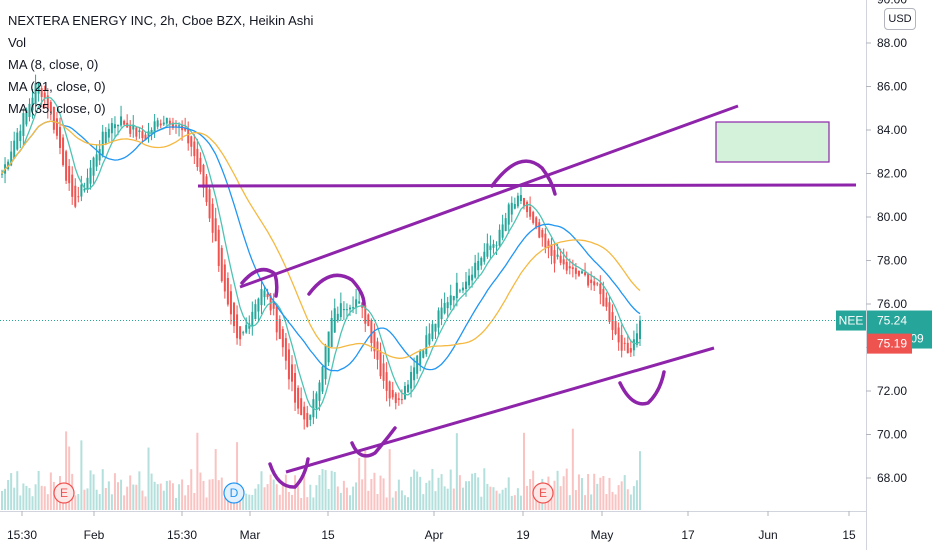  What do you see at coordinates (851, 320) in the screenshot?
I see `symbol-tag` at bounding box center [851, 320].